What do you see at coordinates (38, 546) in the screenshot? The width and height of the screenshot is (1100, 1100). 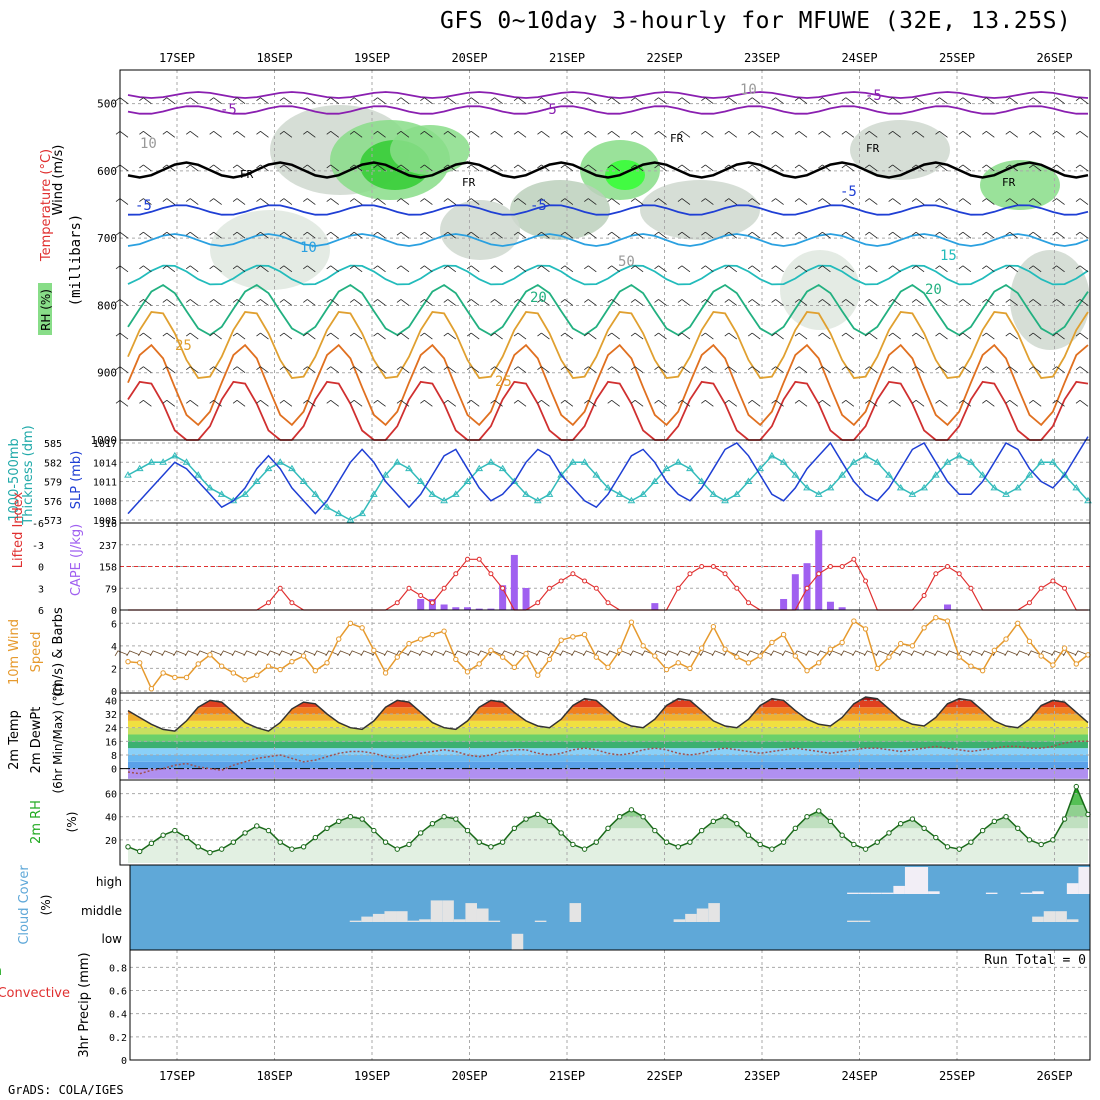 I see `li-tick-label: -3` at bounding box center [38, 546].